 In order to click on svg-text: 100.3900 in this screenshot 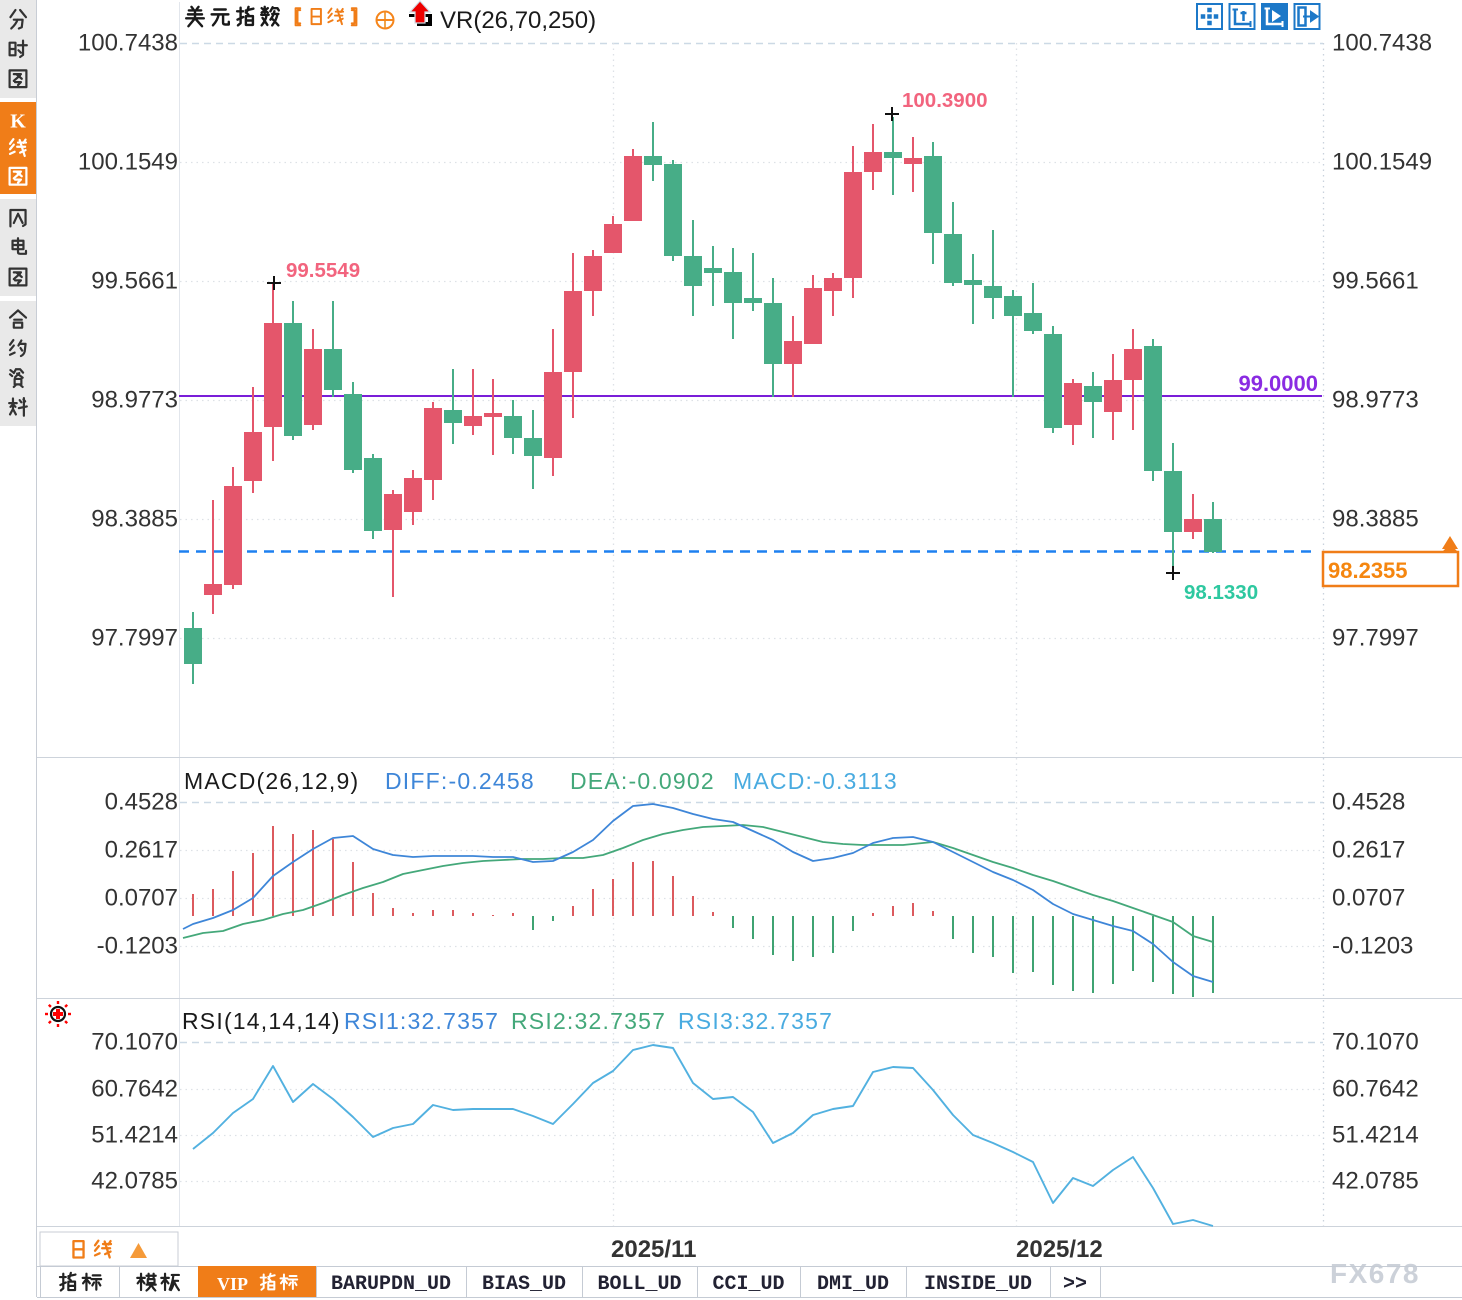, I will do `click(945, 100)`.